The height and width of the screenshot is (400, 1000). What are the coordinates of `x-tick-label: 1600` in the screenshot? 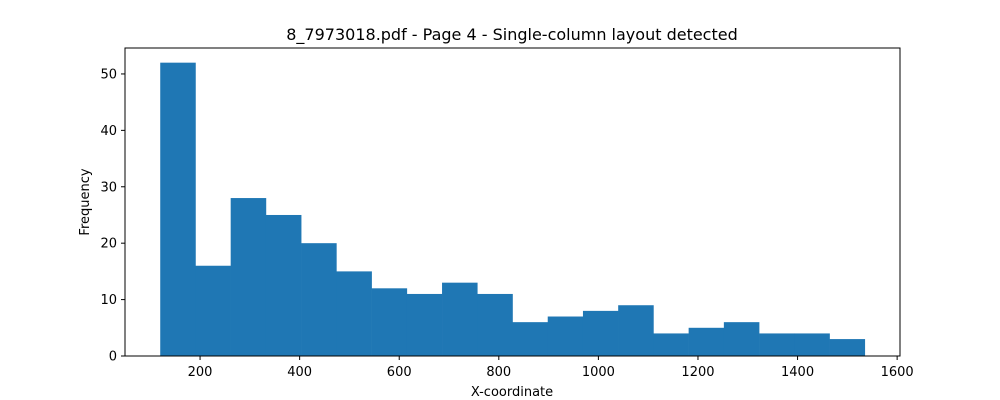 It's located at (897, 372).